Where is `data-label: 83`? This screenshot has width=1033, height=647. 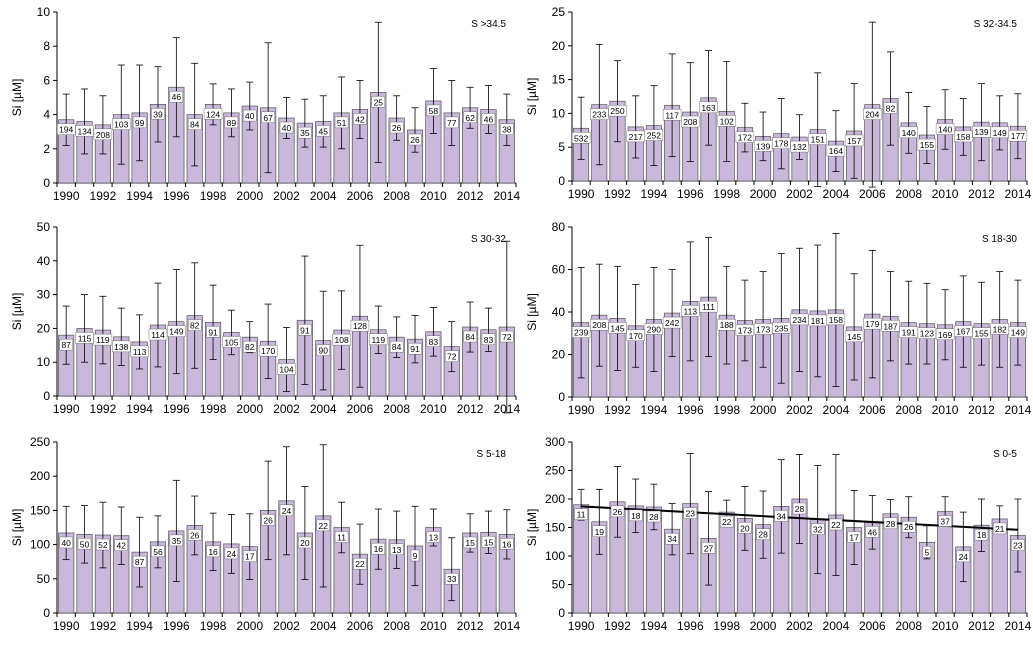 data-label: 83 is located at coordinates (434, 342).